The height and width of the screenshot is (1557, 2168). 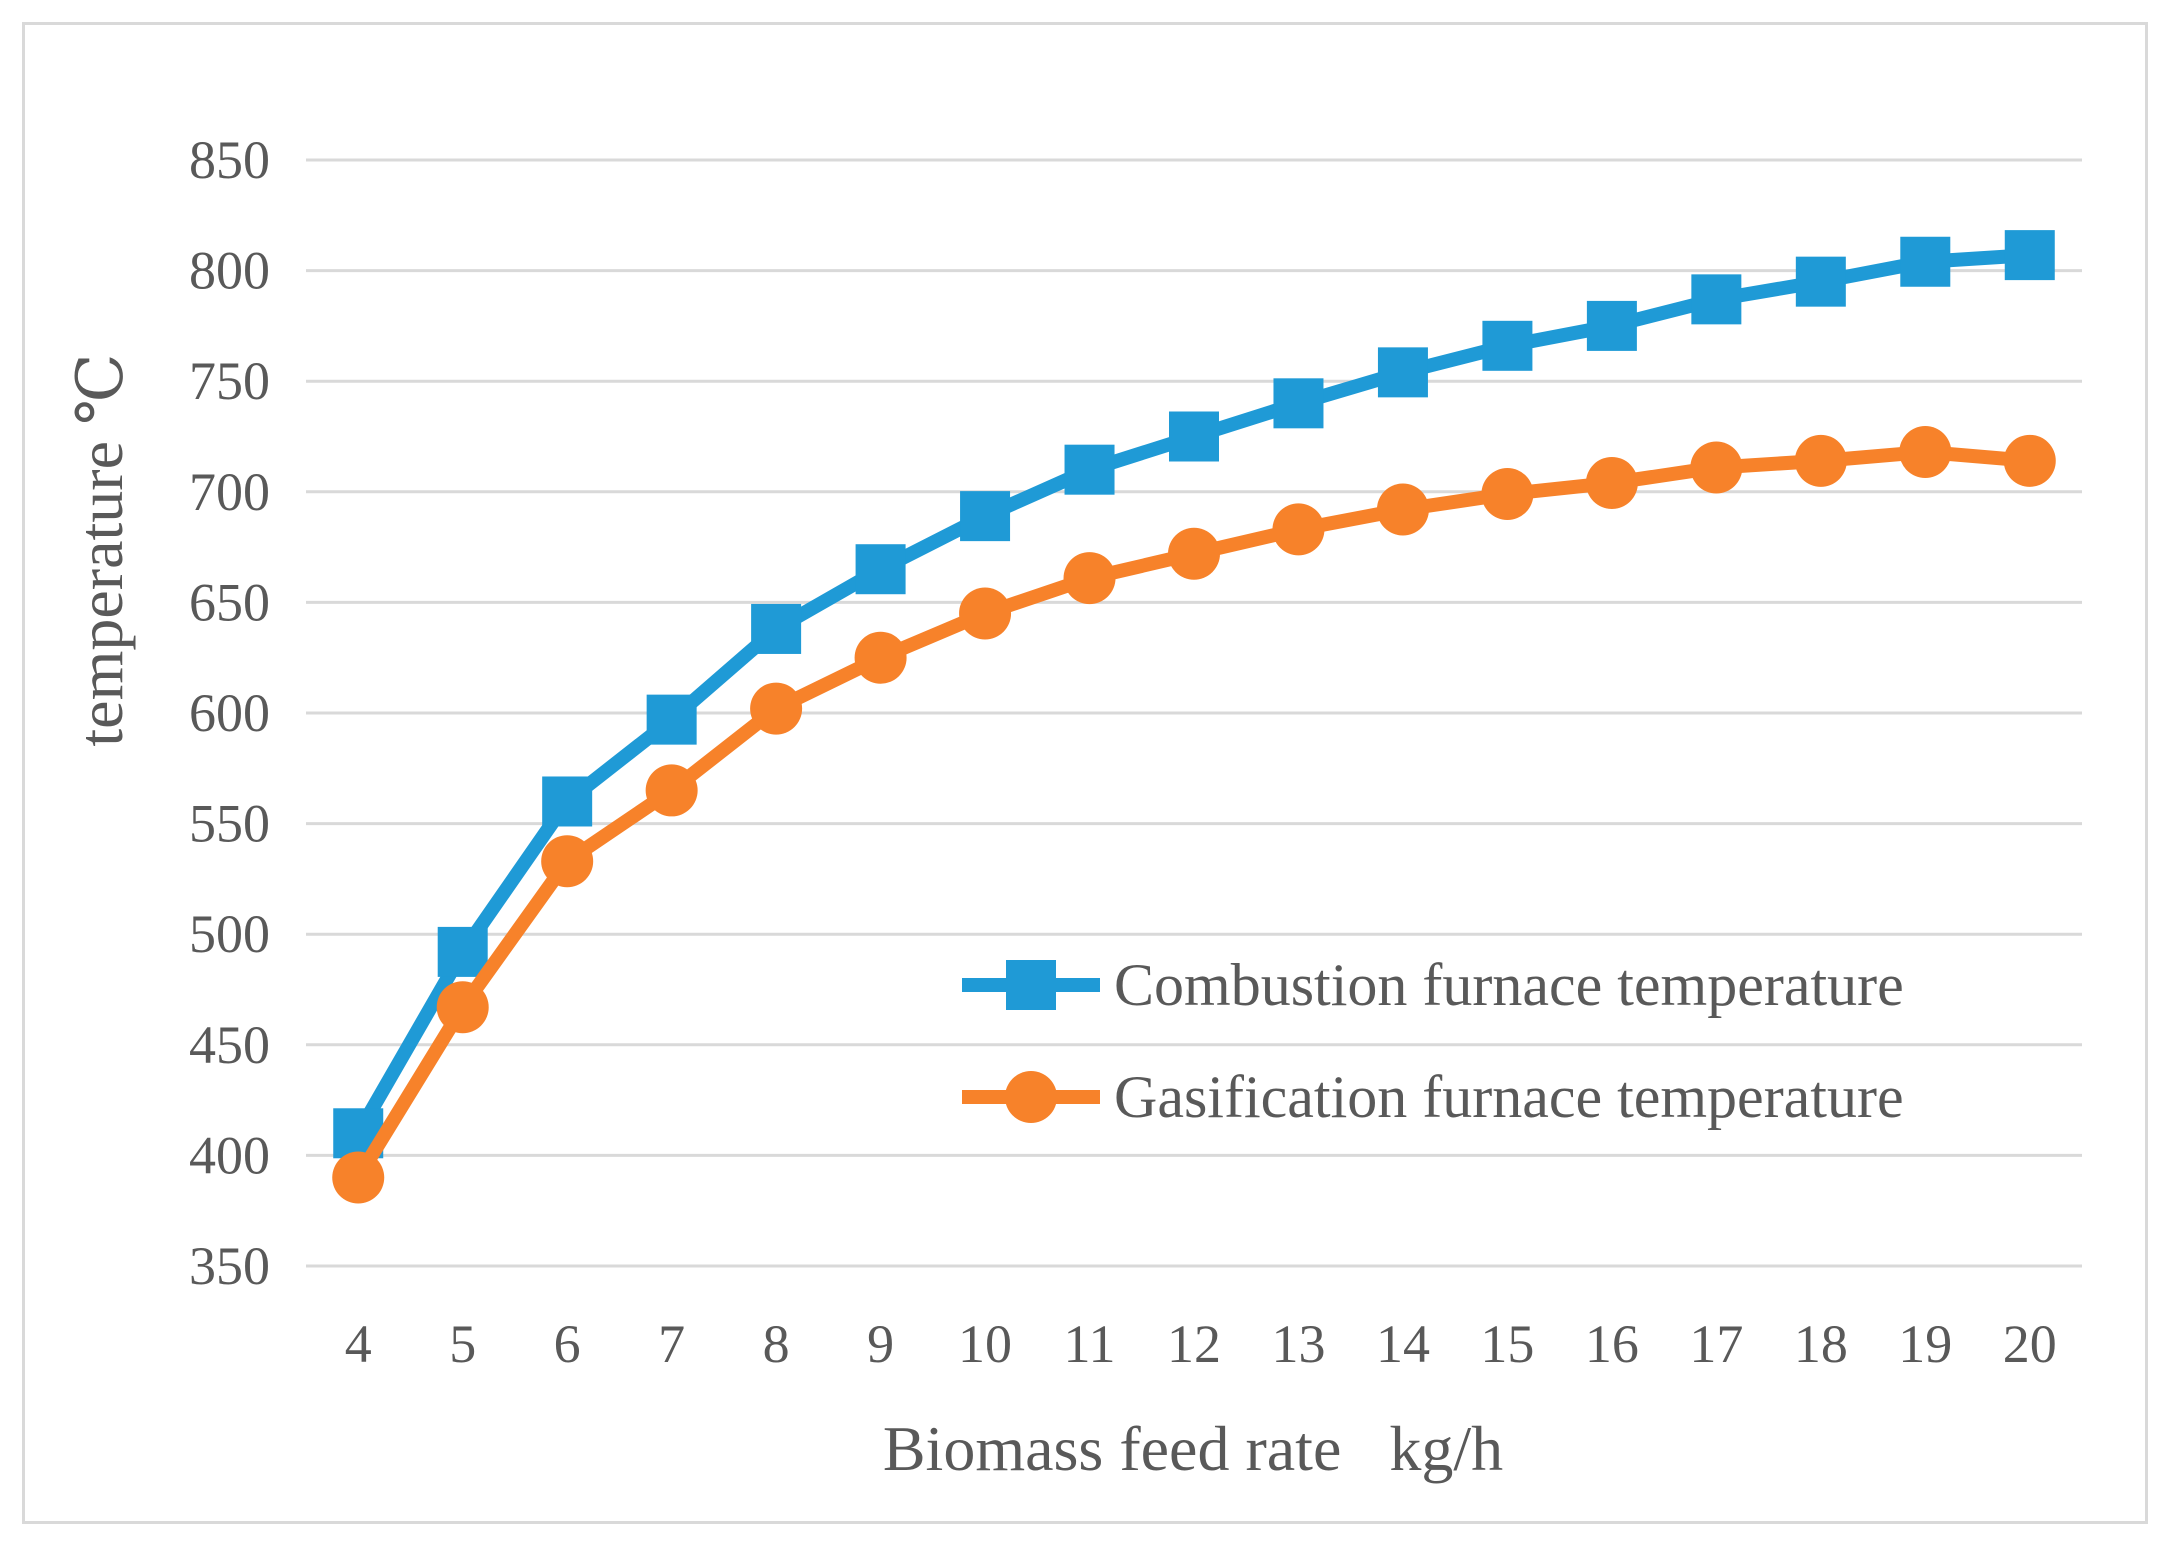 I want to click on y-tick-label: 600, so click(x=229, y=713).